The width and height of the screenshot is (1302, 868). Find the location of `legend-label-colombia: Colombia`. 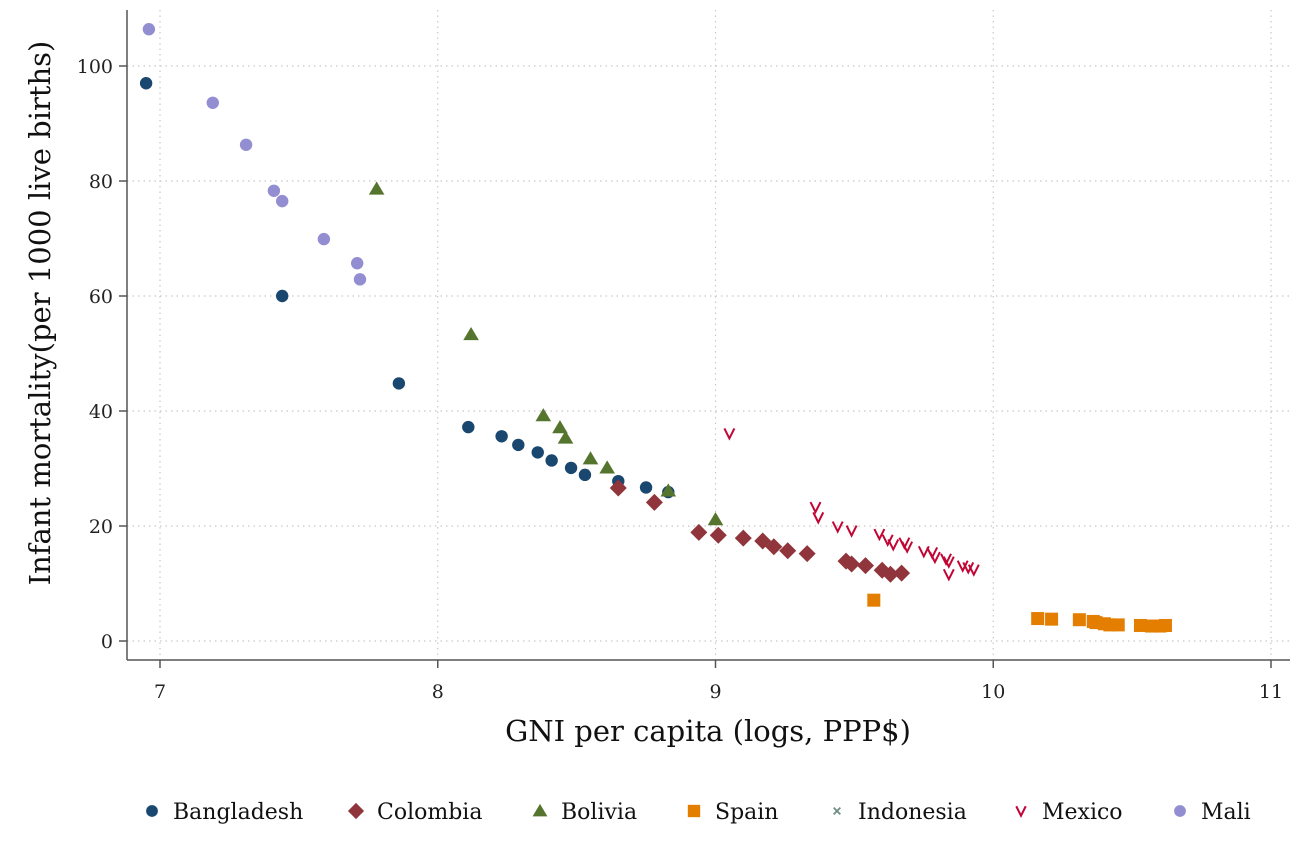

legend-label-colombia: Colombia is located at coordinates (429, 812).